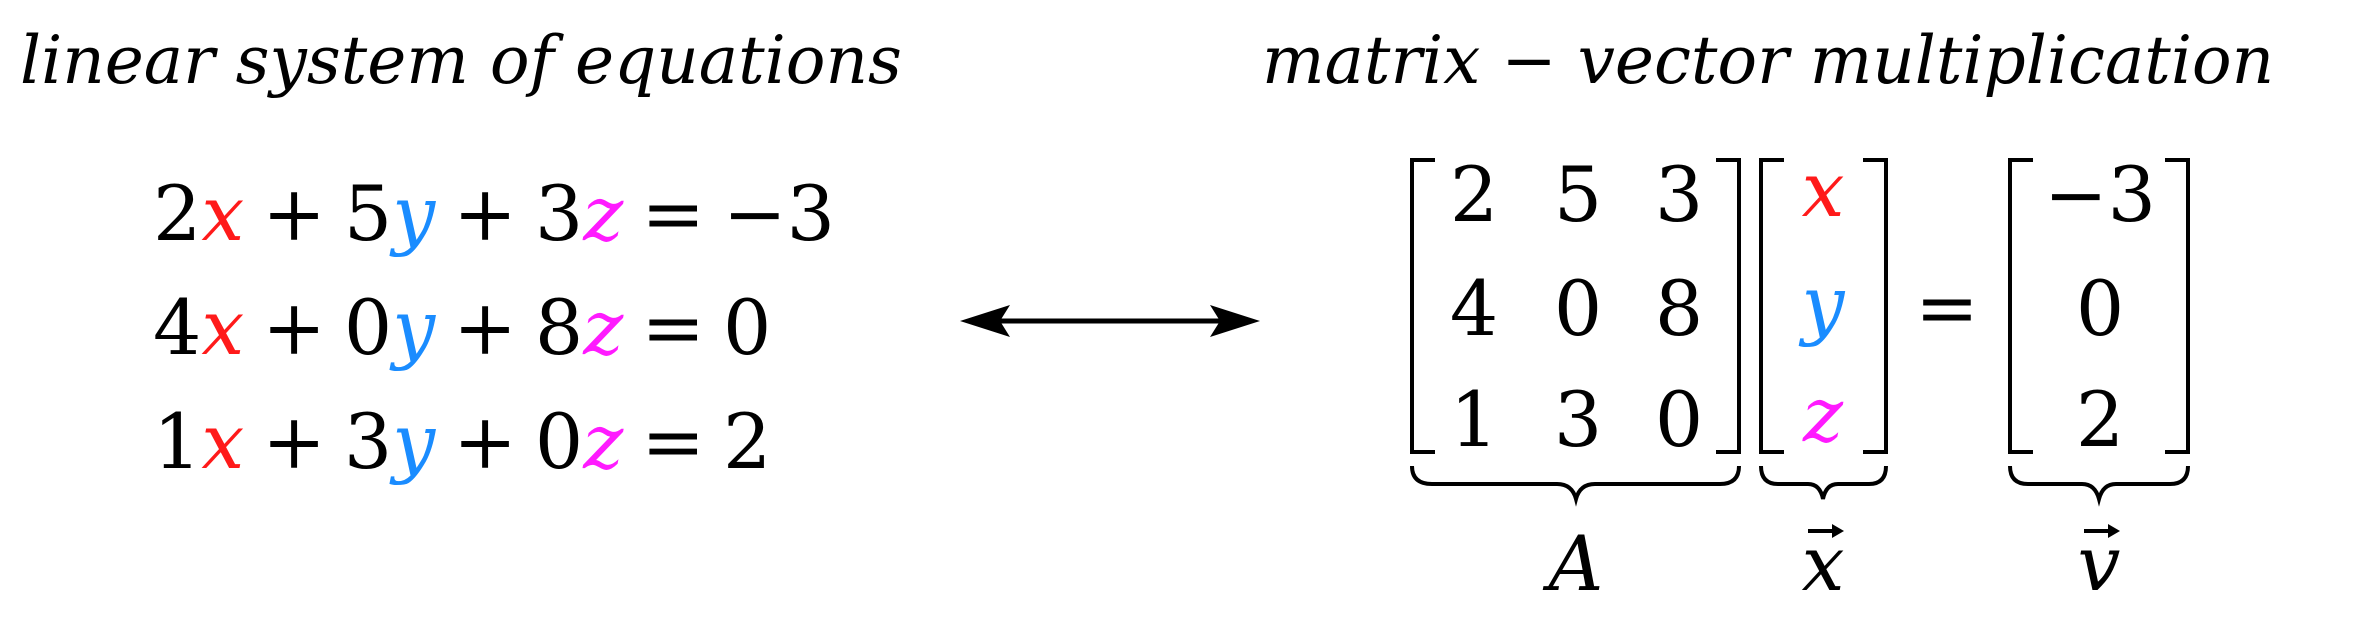 Image resolution: width=2365 pixels, height=629 pixels. Describe the element at coordinates (559, 441) in the screenshot. I see `coef-z: 0` at that location.